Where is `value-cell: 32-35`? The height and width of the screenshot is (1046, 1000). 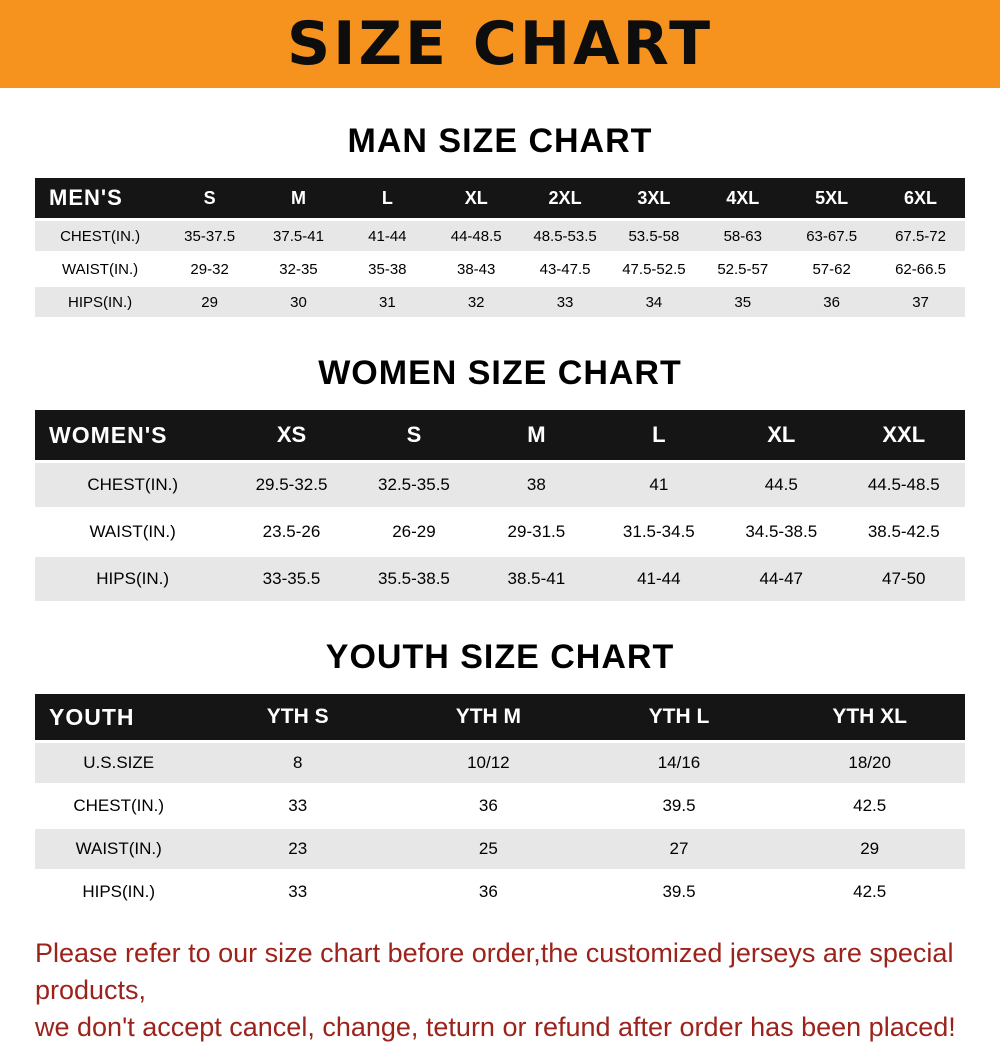 value-cell: 32-35 is located at coordinates (298, 269).